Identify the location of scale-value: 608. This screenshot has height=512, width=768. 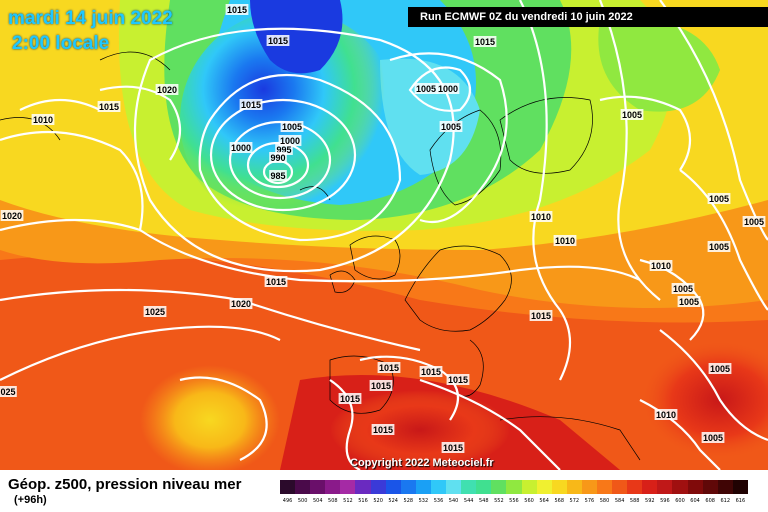
(710, 501).